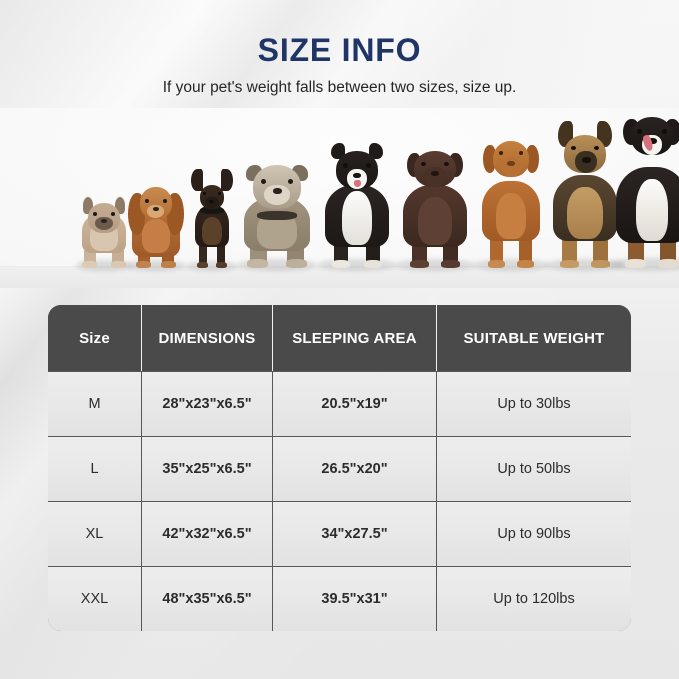  I want to click on column-header-size: Size, so click(95, 338).